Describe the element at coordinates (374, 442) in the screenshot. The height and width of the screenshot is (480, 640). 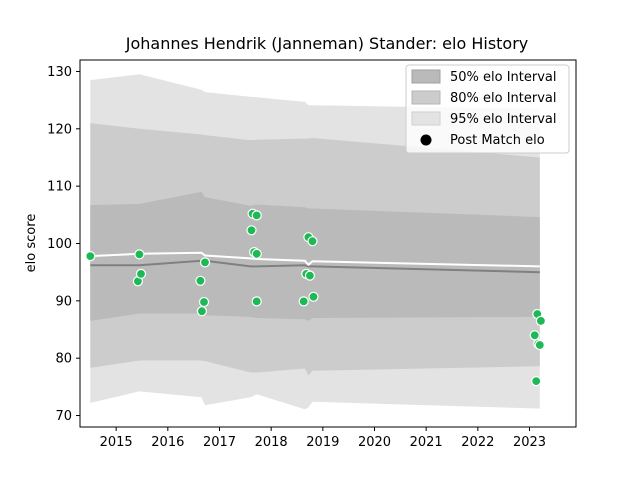
I see `x-tick-label: 2020` at that location.